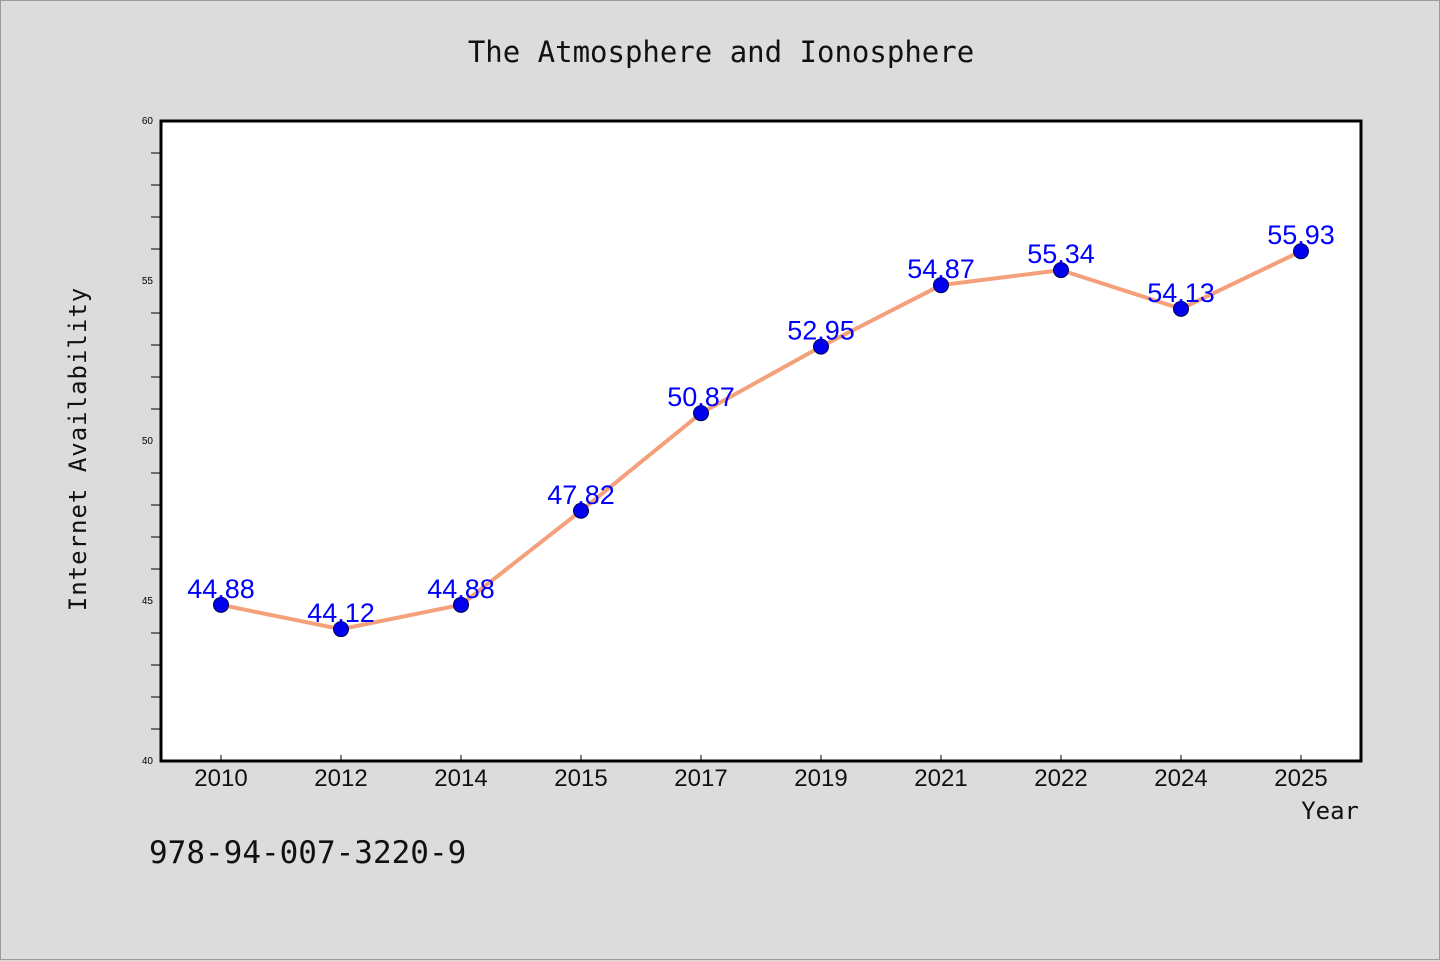  What do you see at coordinates (148, 601) in the screenshot?
I see `y-tick-label: 45` at bounding box center [148, 601].